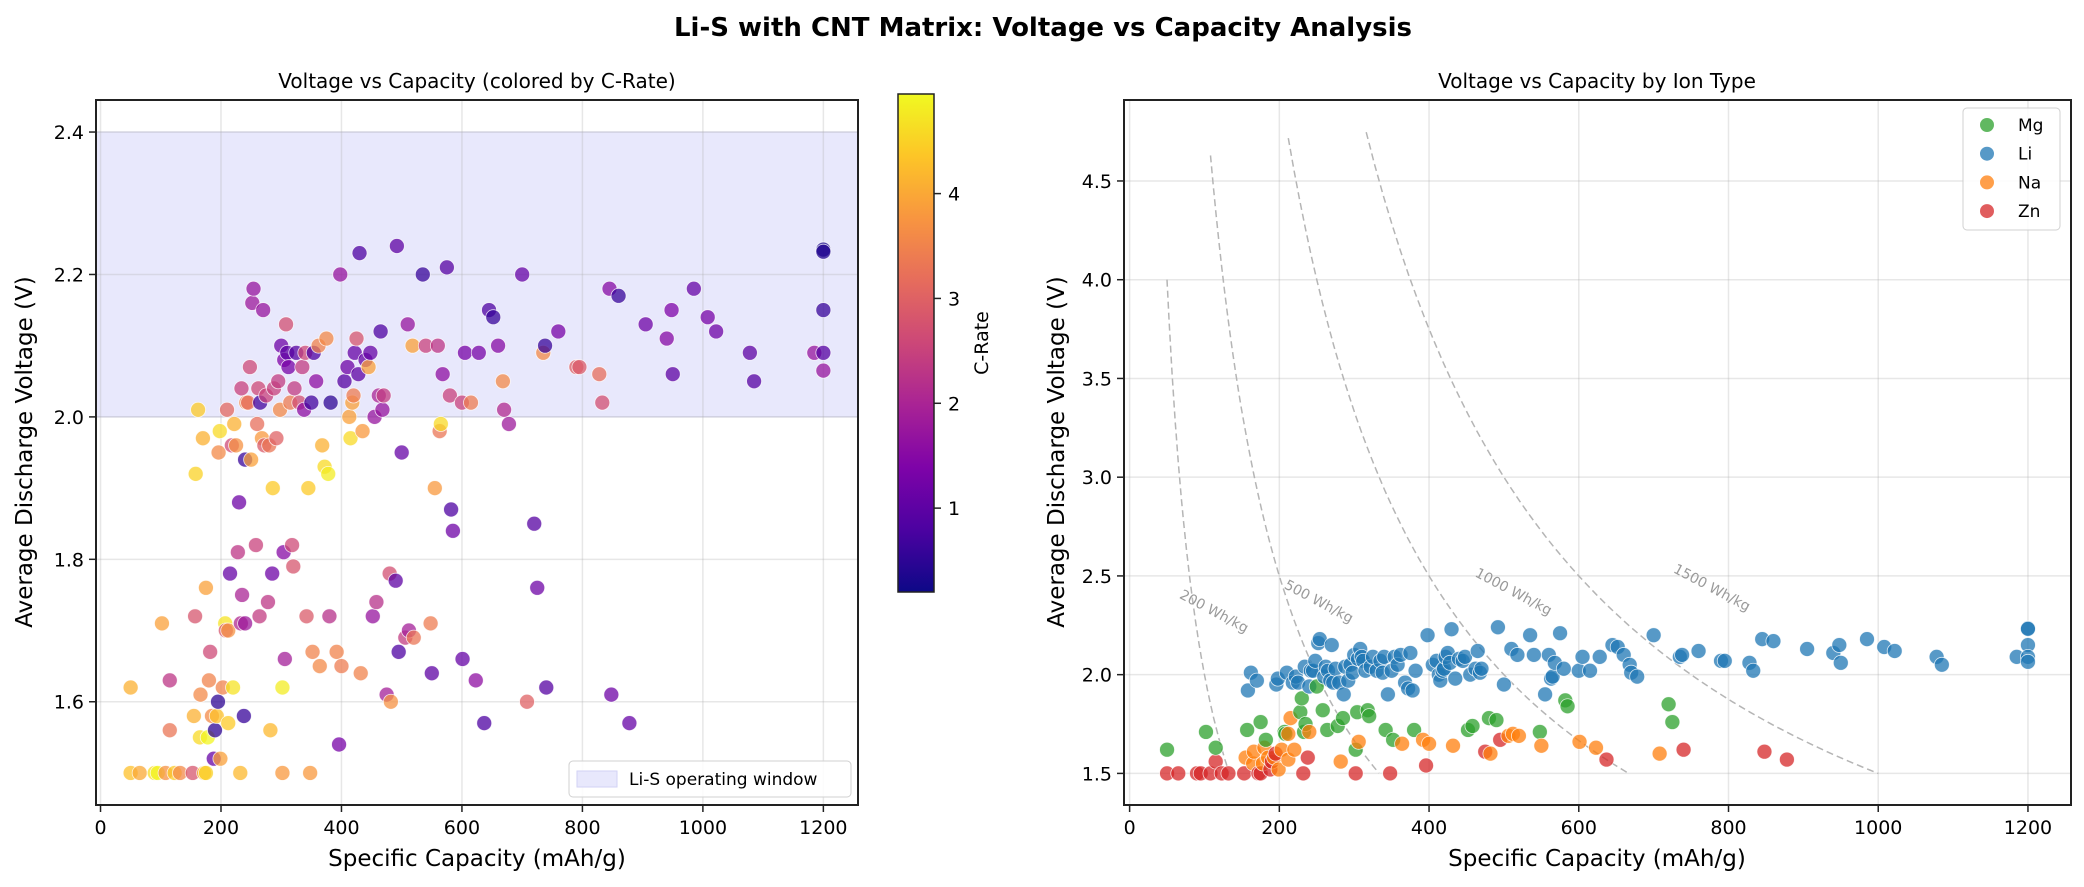  Describe the element at coordinates (69, 703) in the screenshot. I see `y-tick-label: 1.6` at that location.